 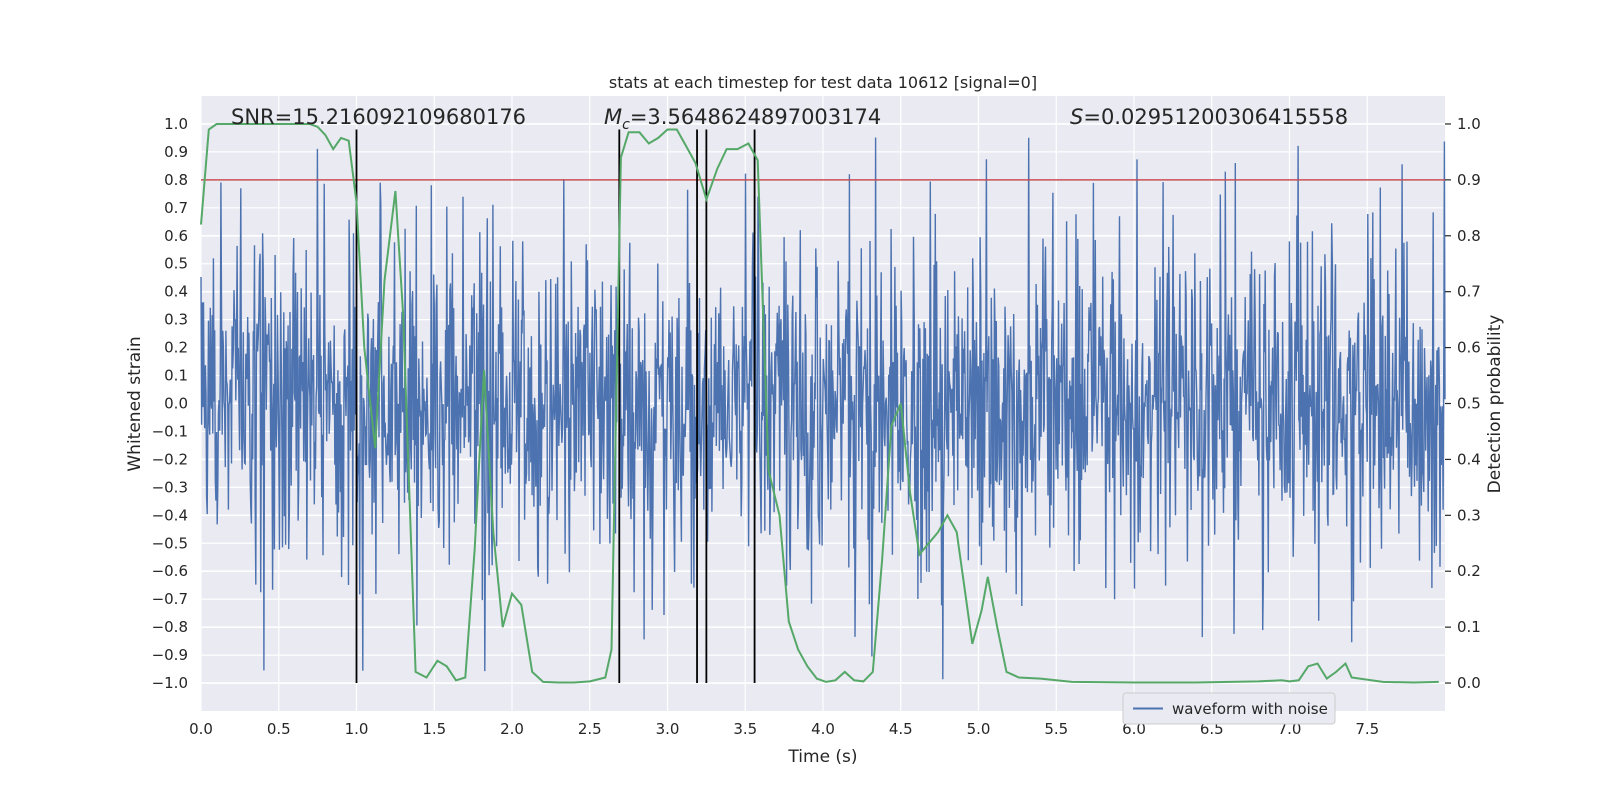 I want to click on chirp-mass-annotation: Mc=3.5648624897003174, so click(x=742, y=119).